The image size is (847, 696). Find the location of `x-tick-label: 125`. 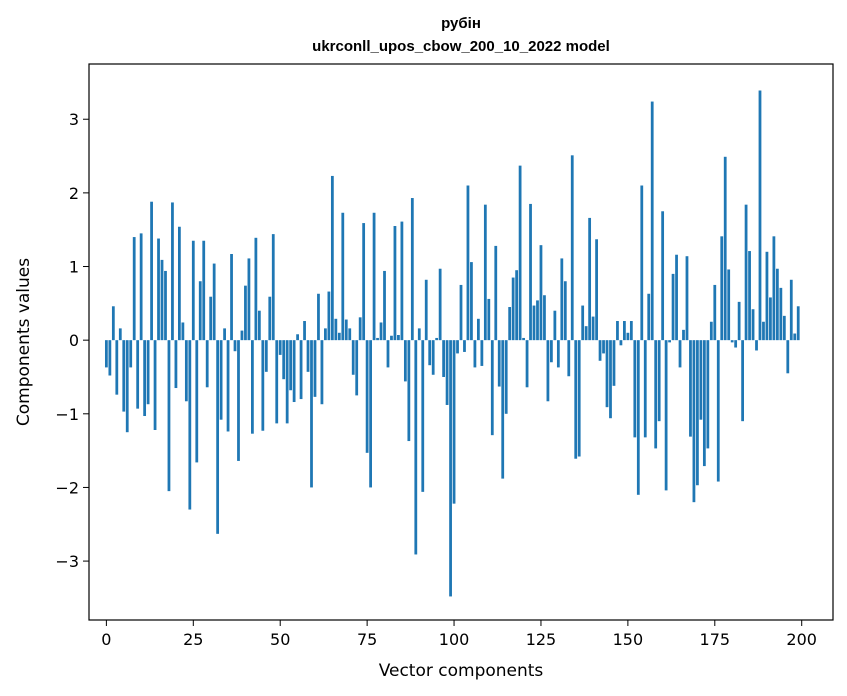

x-tick-label: 125 is located at coordinates (541, 639).